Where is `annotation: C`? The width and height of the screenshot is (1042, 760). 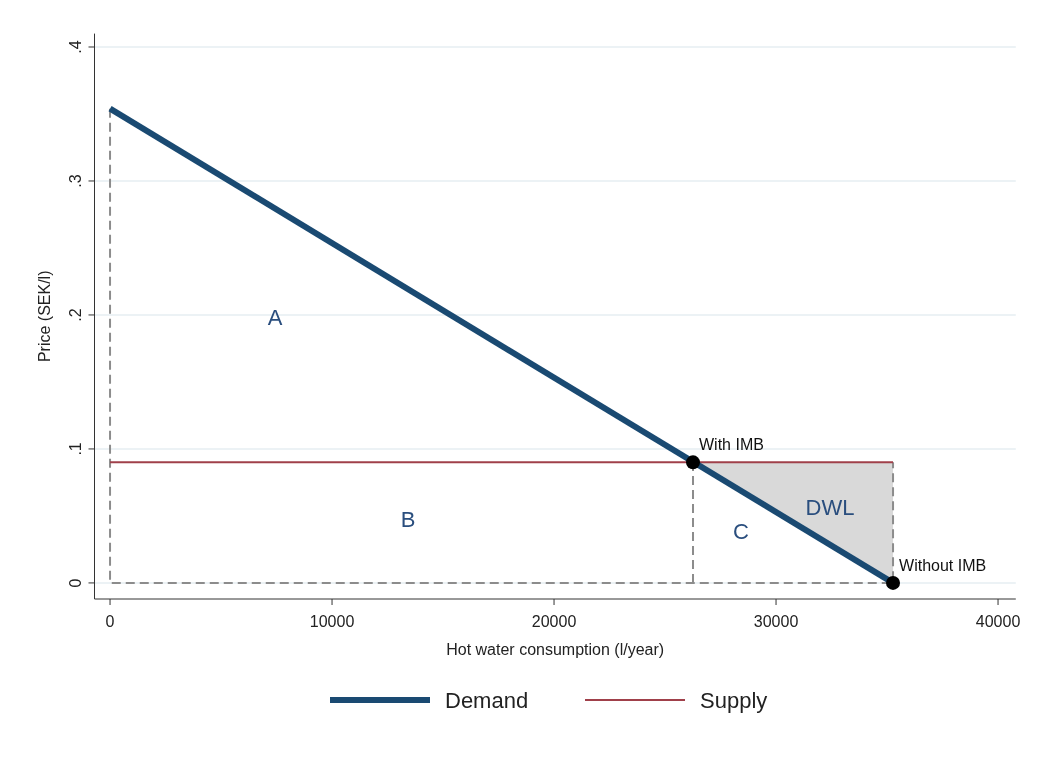 annotation: C is located at coordinates (741, 531).